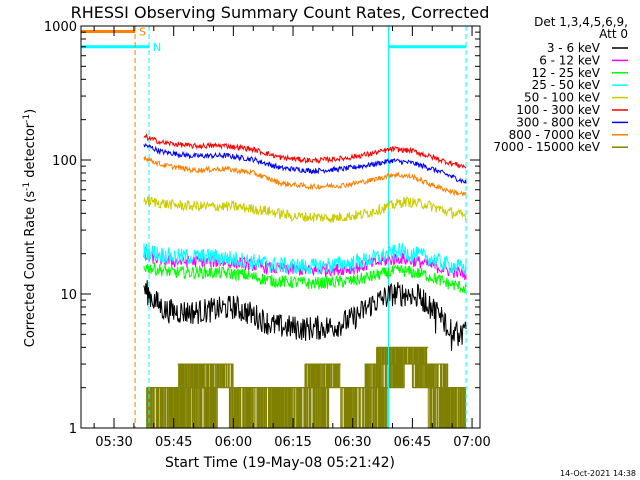 The image size is (640, 480). What do you see at coordinates (157, 47) in the screenshot?
I see `flag-label-n: N` at bounding box center [157, 47].